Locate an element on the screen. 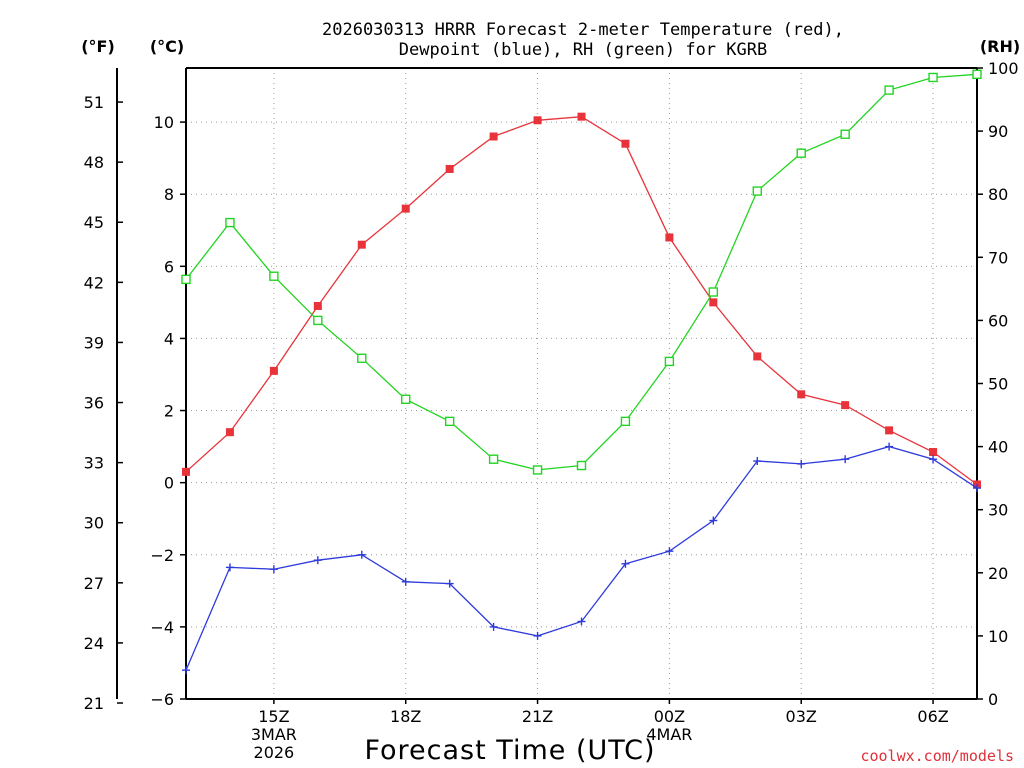 The image size is (1024, 768). fahrenheit-tick-label: 39 is located at coordinates (94, 342).